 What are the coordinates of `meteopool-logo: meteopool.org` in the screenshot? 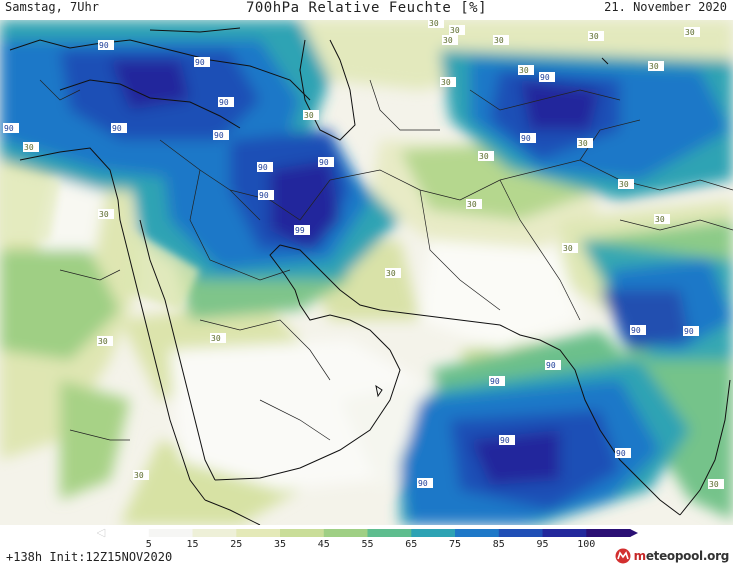 It's located at (672, 556).